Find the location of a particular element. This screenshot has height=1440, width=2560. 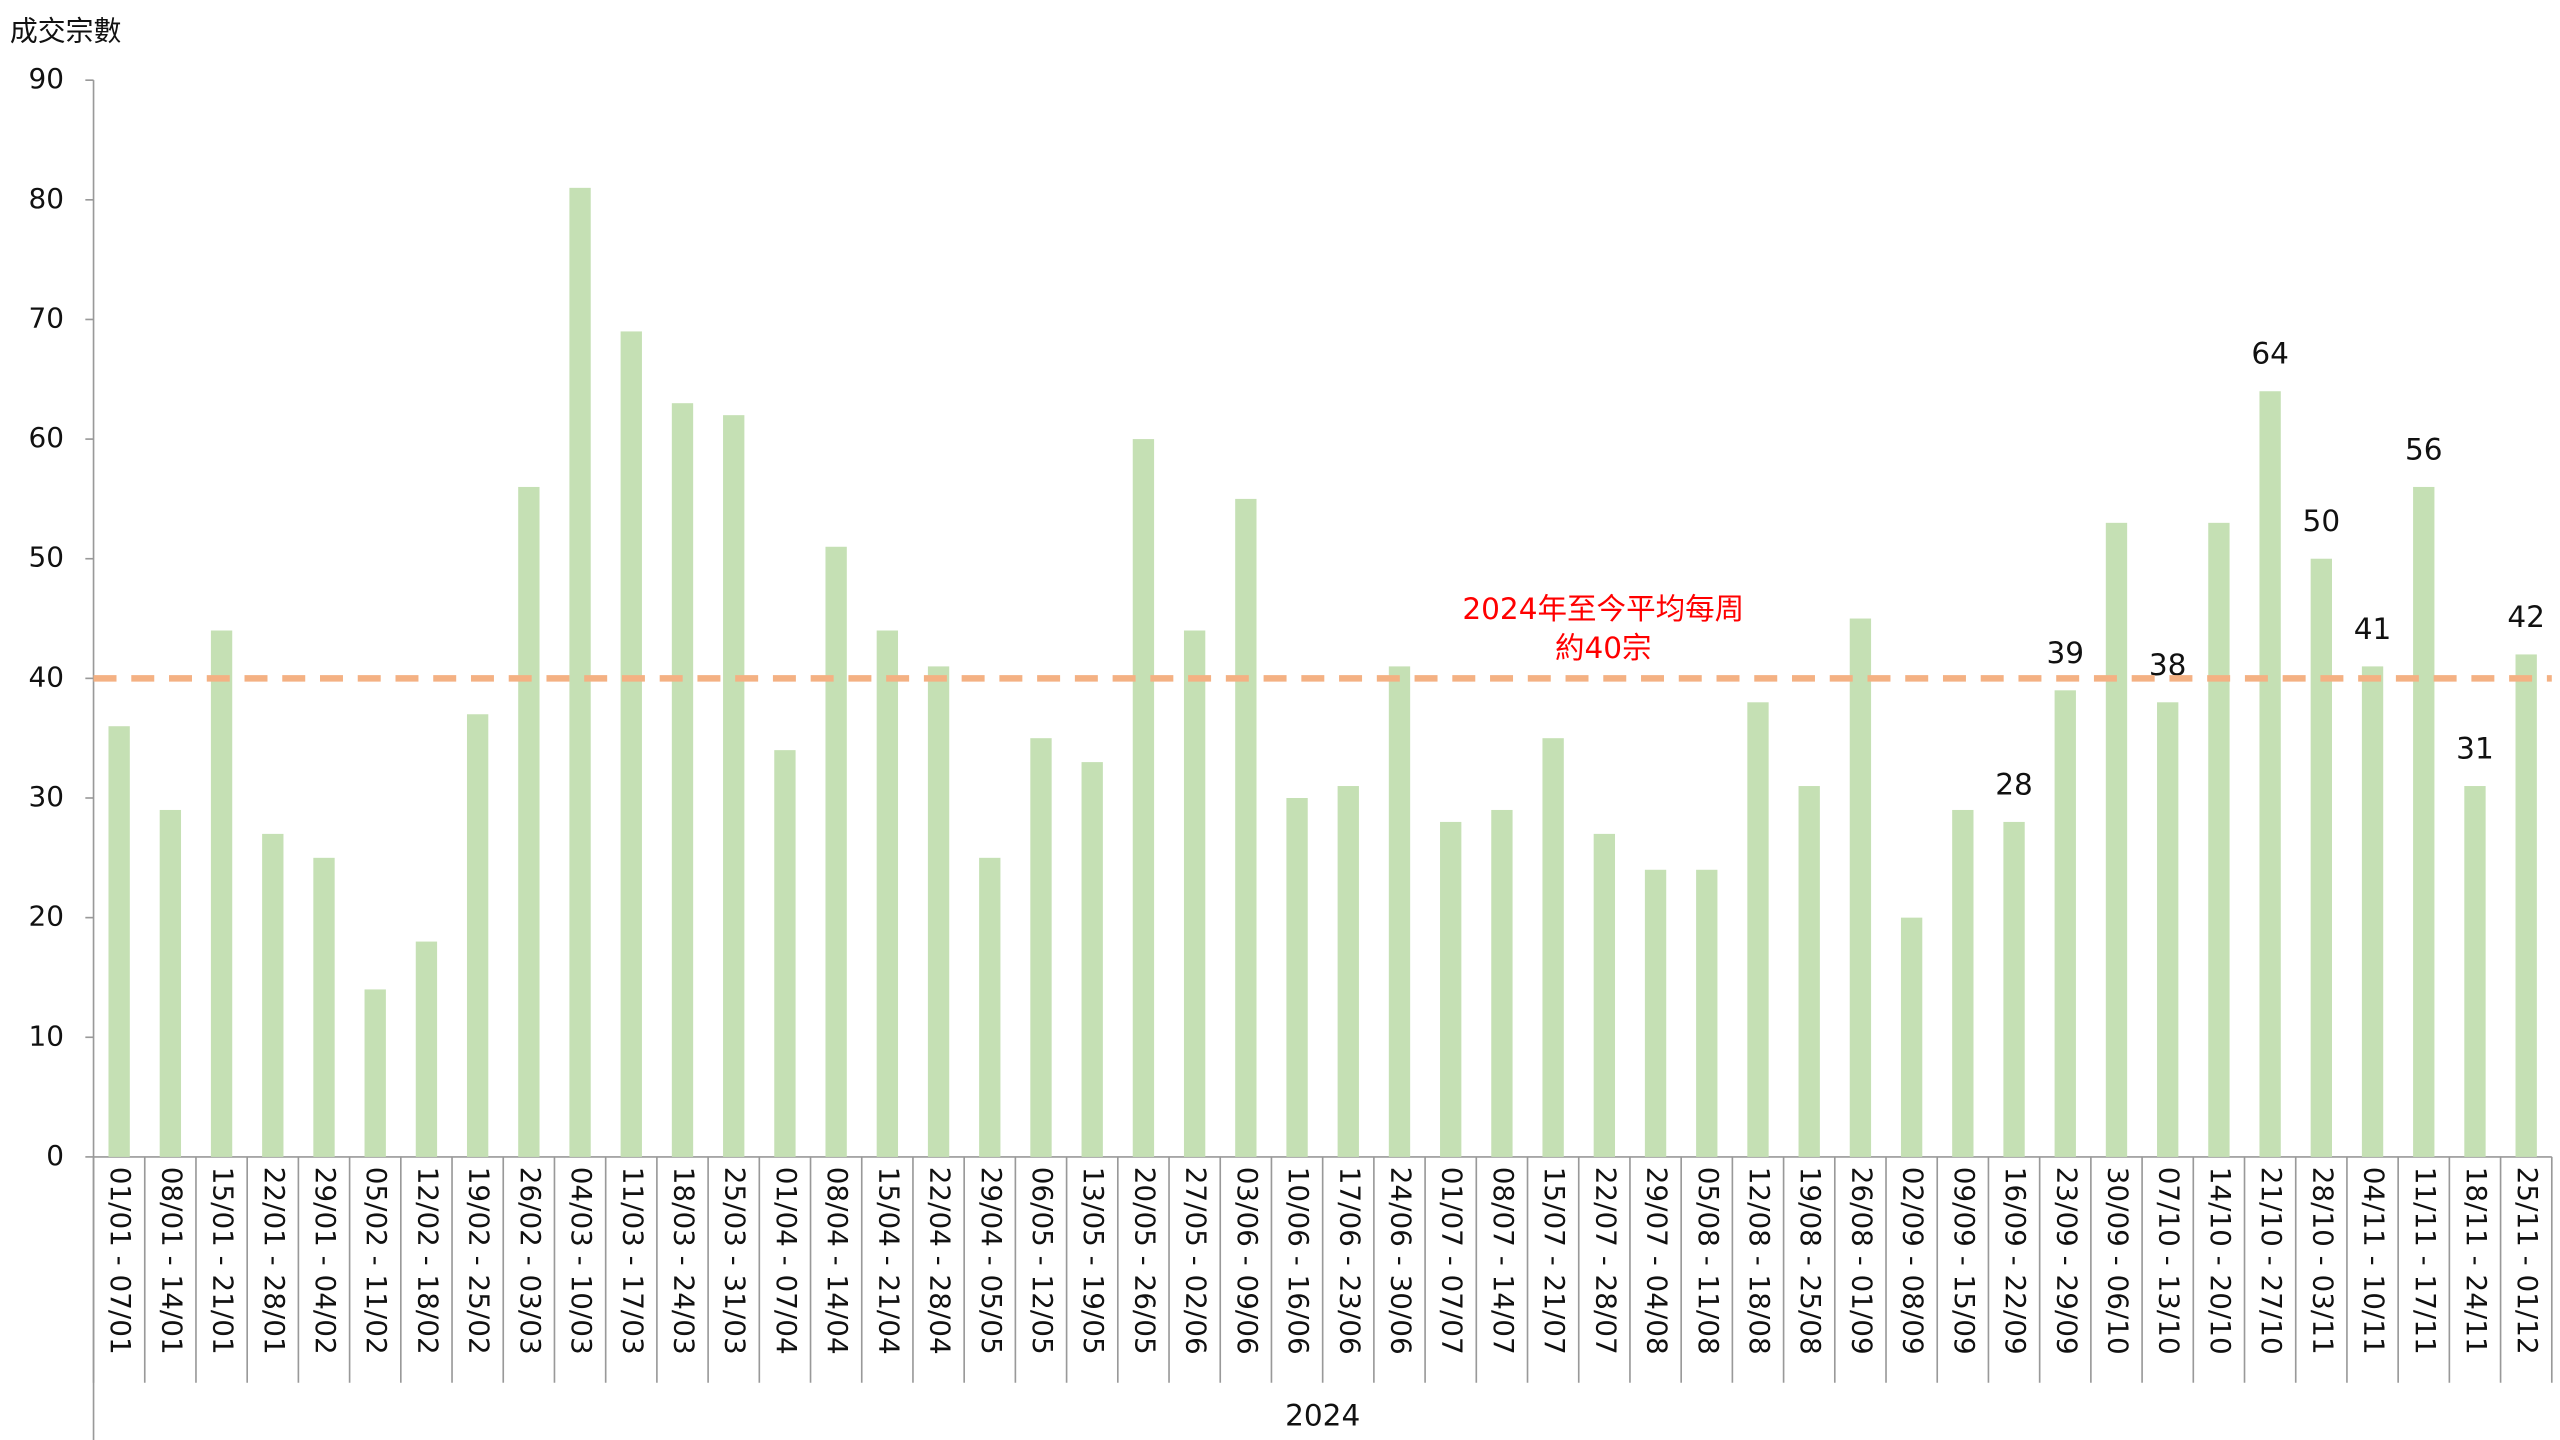

x-tick-label: 28/10 - 03/11 is located at coordinates (2322, 1261).